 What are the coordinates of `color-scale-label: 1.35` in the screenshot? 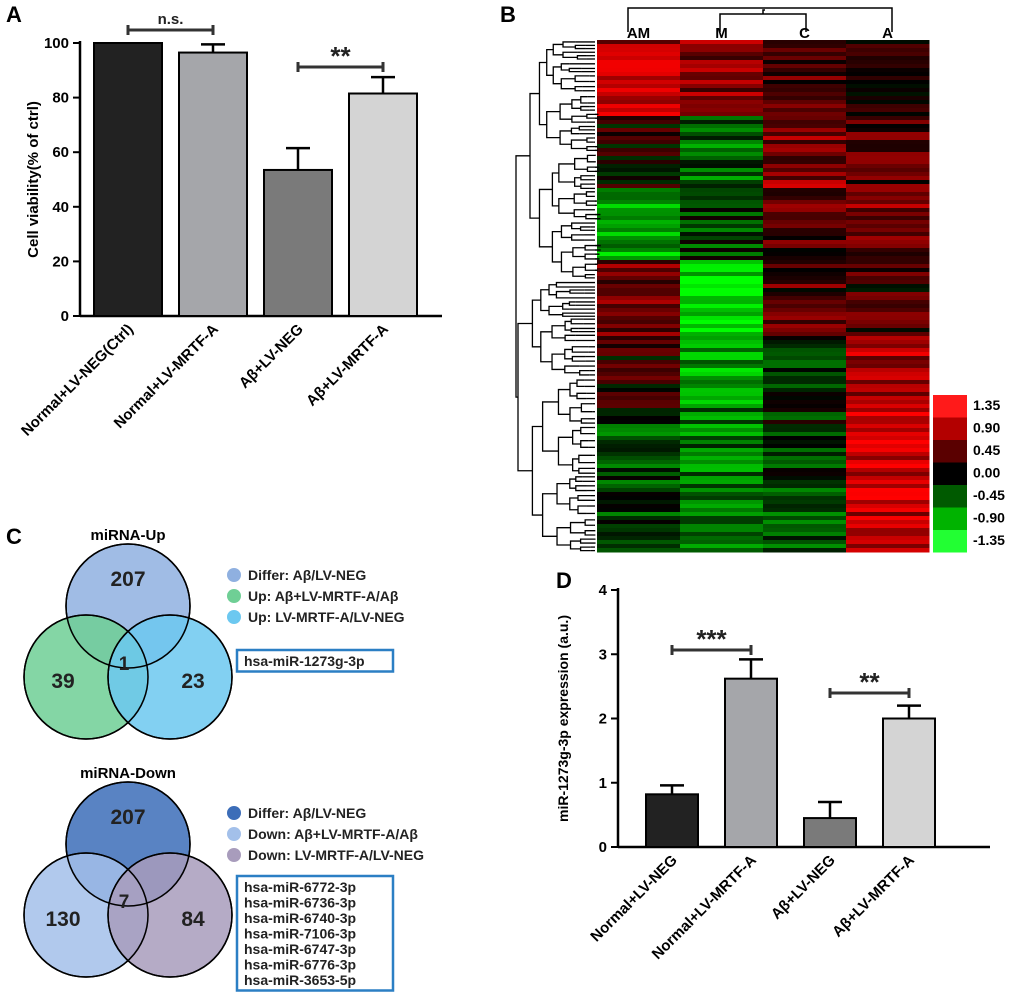 It's located at (986, 405).